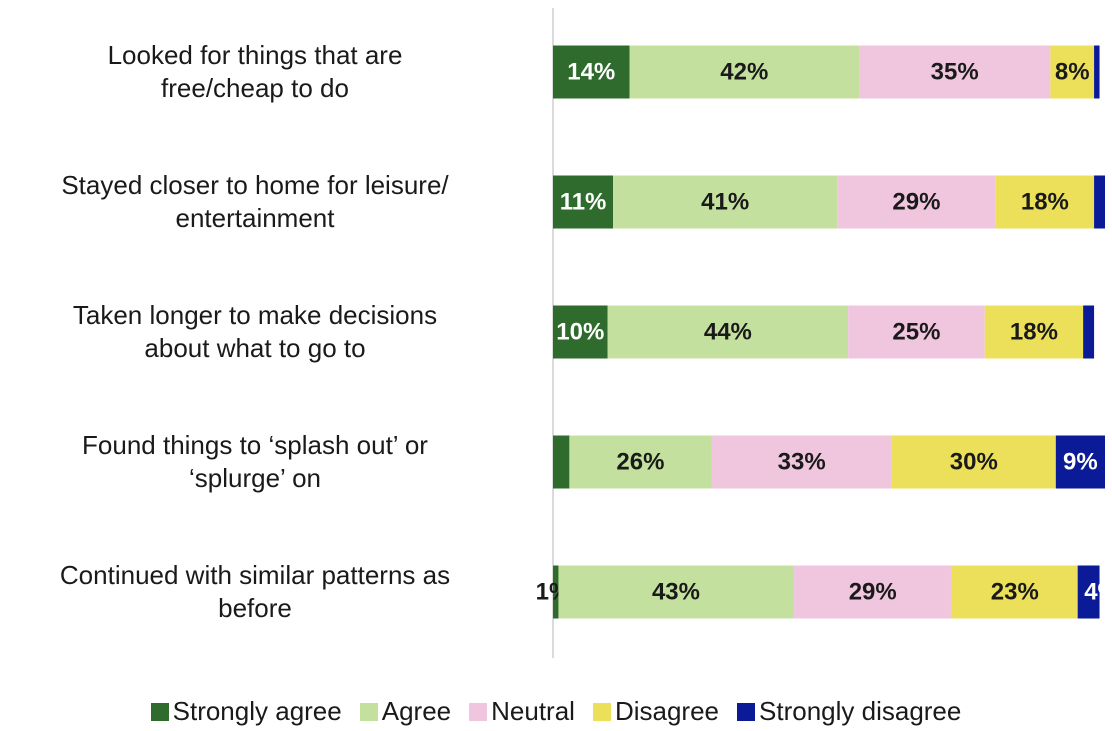 The height and width of the screenshot is (731, 1112). What do you see at coordinates (860, 711) in the screenshot?
I see `legend-label: Strongly disagree` at bounding box center [860, 711].